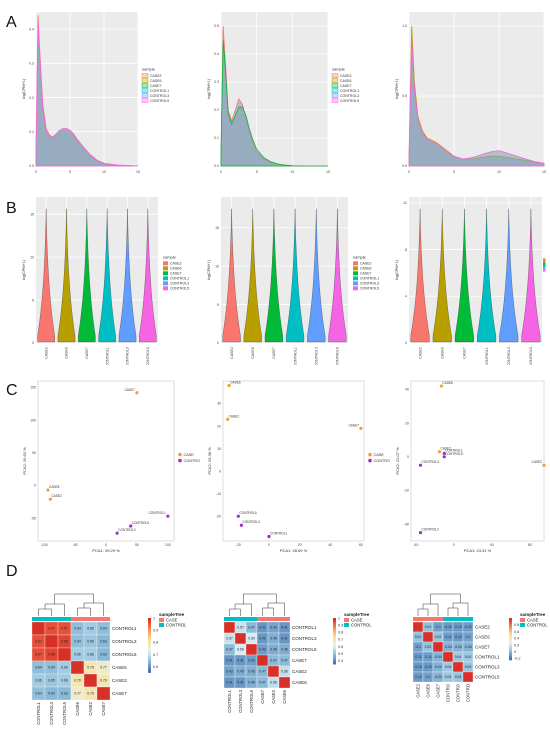 The width and height of the screenshot is (550, 733). What do you see at coordinates (240, 672) in the screenshot?
I see `heatmap-cell-value: 0.45` at bounding box center [240, 672].